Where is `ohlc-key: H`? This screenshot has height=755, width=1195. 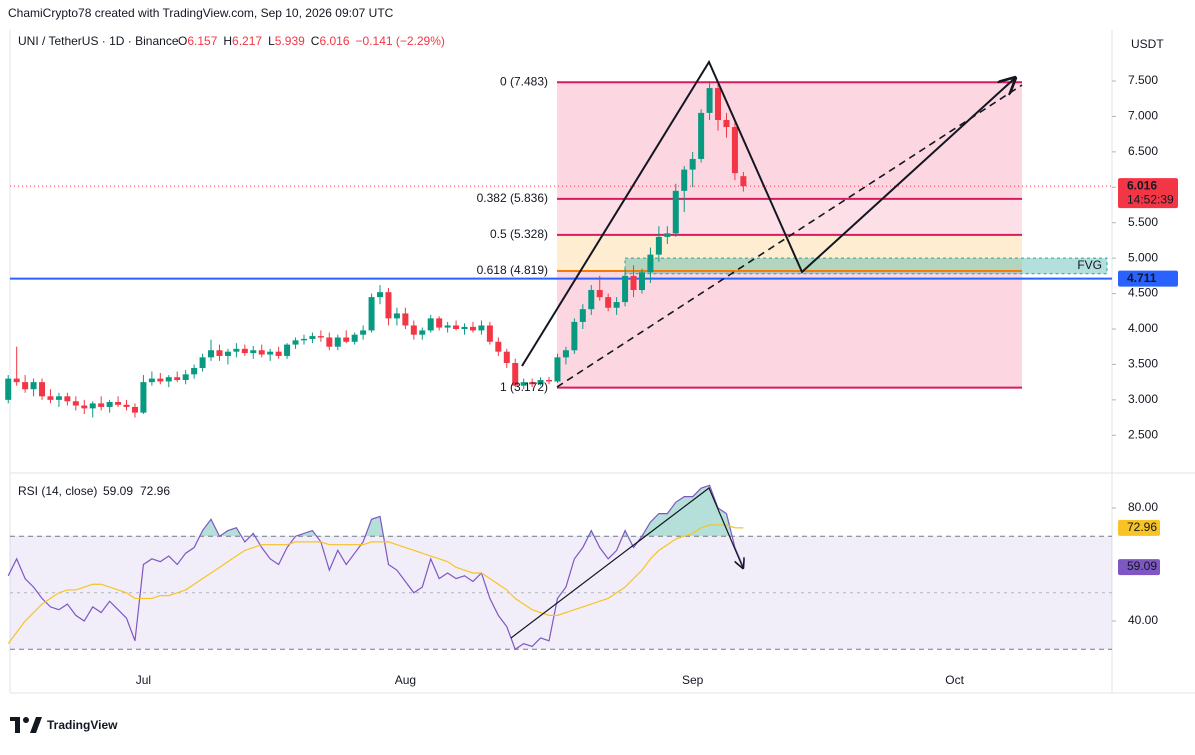 ohlc-key: H is located at coordinates (227, 41).